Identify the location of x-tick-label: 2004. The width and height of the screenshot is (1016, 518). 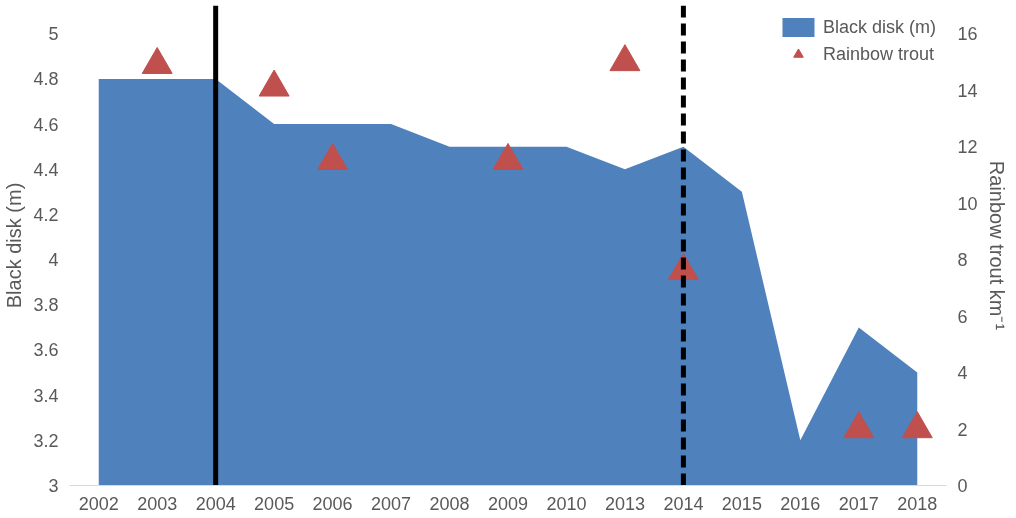
(215, 503).